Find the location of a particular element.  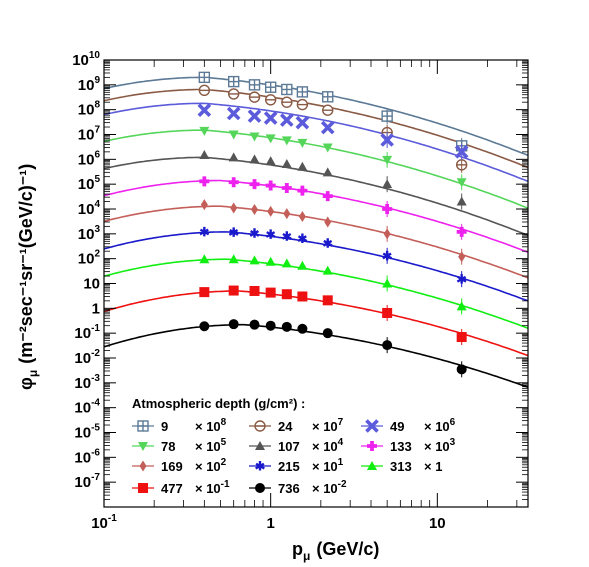

legend-entry-49: 49 × 106 is located at coordinates (408, 425).